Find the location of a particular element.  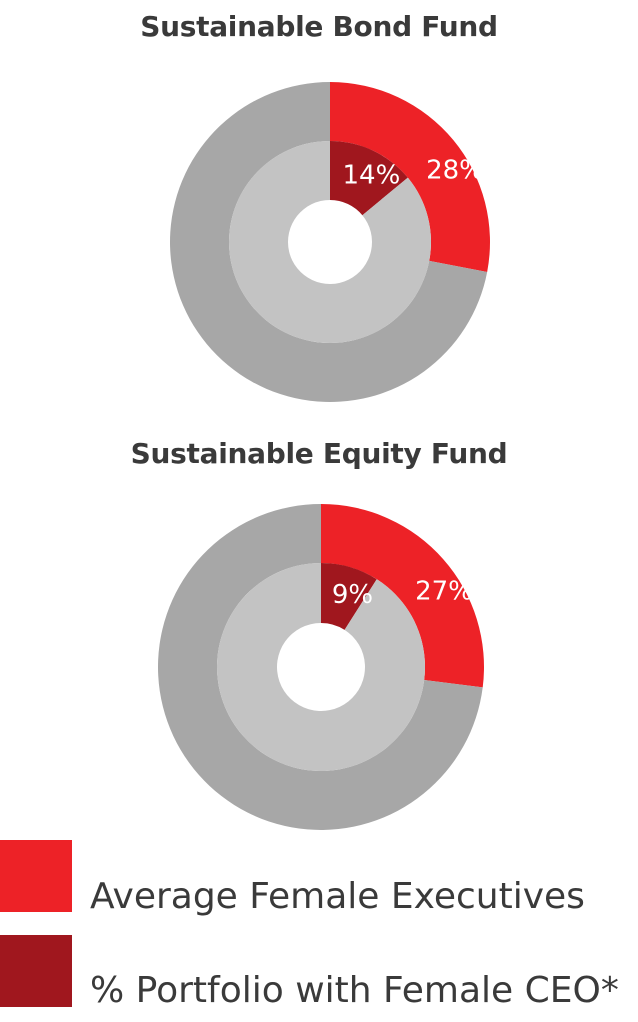

legend-label-female-executives: Average Female Executives is located at coordinates (337, 896).